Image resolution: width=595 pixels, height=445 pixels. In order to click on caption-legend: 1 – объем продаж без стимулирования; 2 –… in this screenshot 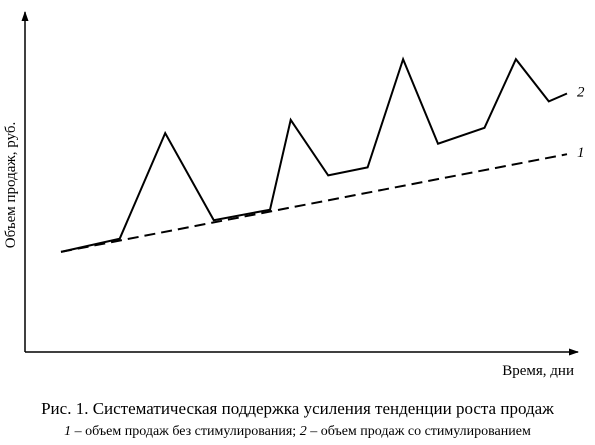, I will do `click(297, 432)`.